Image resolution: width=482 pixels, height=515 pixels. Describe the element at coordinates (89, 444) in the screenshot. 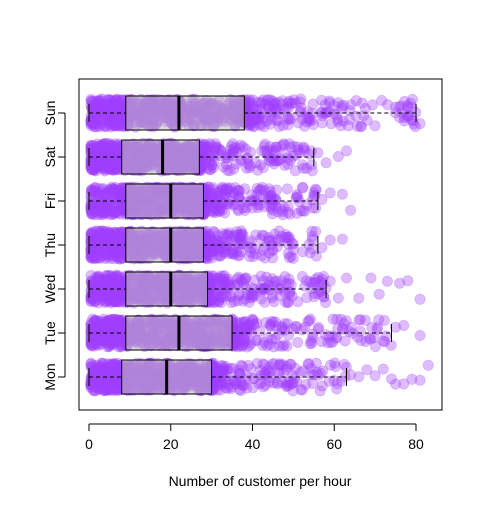

I see `x-tick-label: 0` at that location.